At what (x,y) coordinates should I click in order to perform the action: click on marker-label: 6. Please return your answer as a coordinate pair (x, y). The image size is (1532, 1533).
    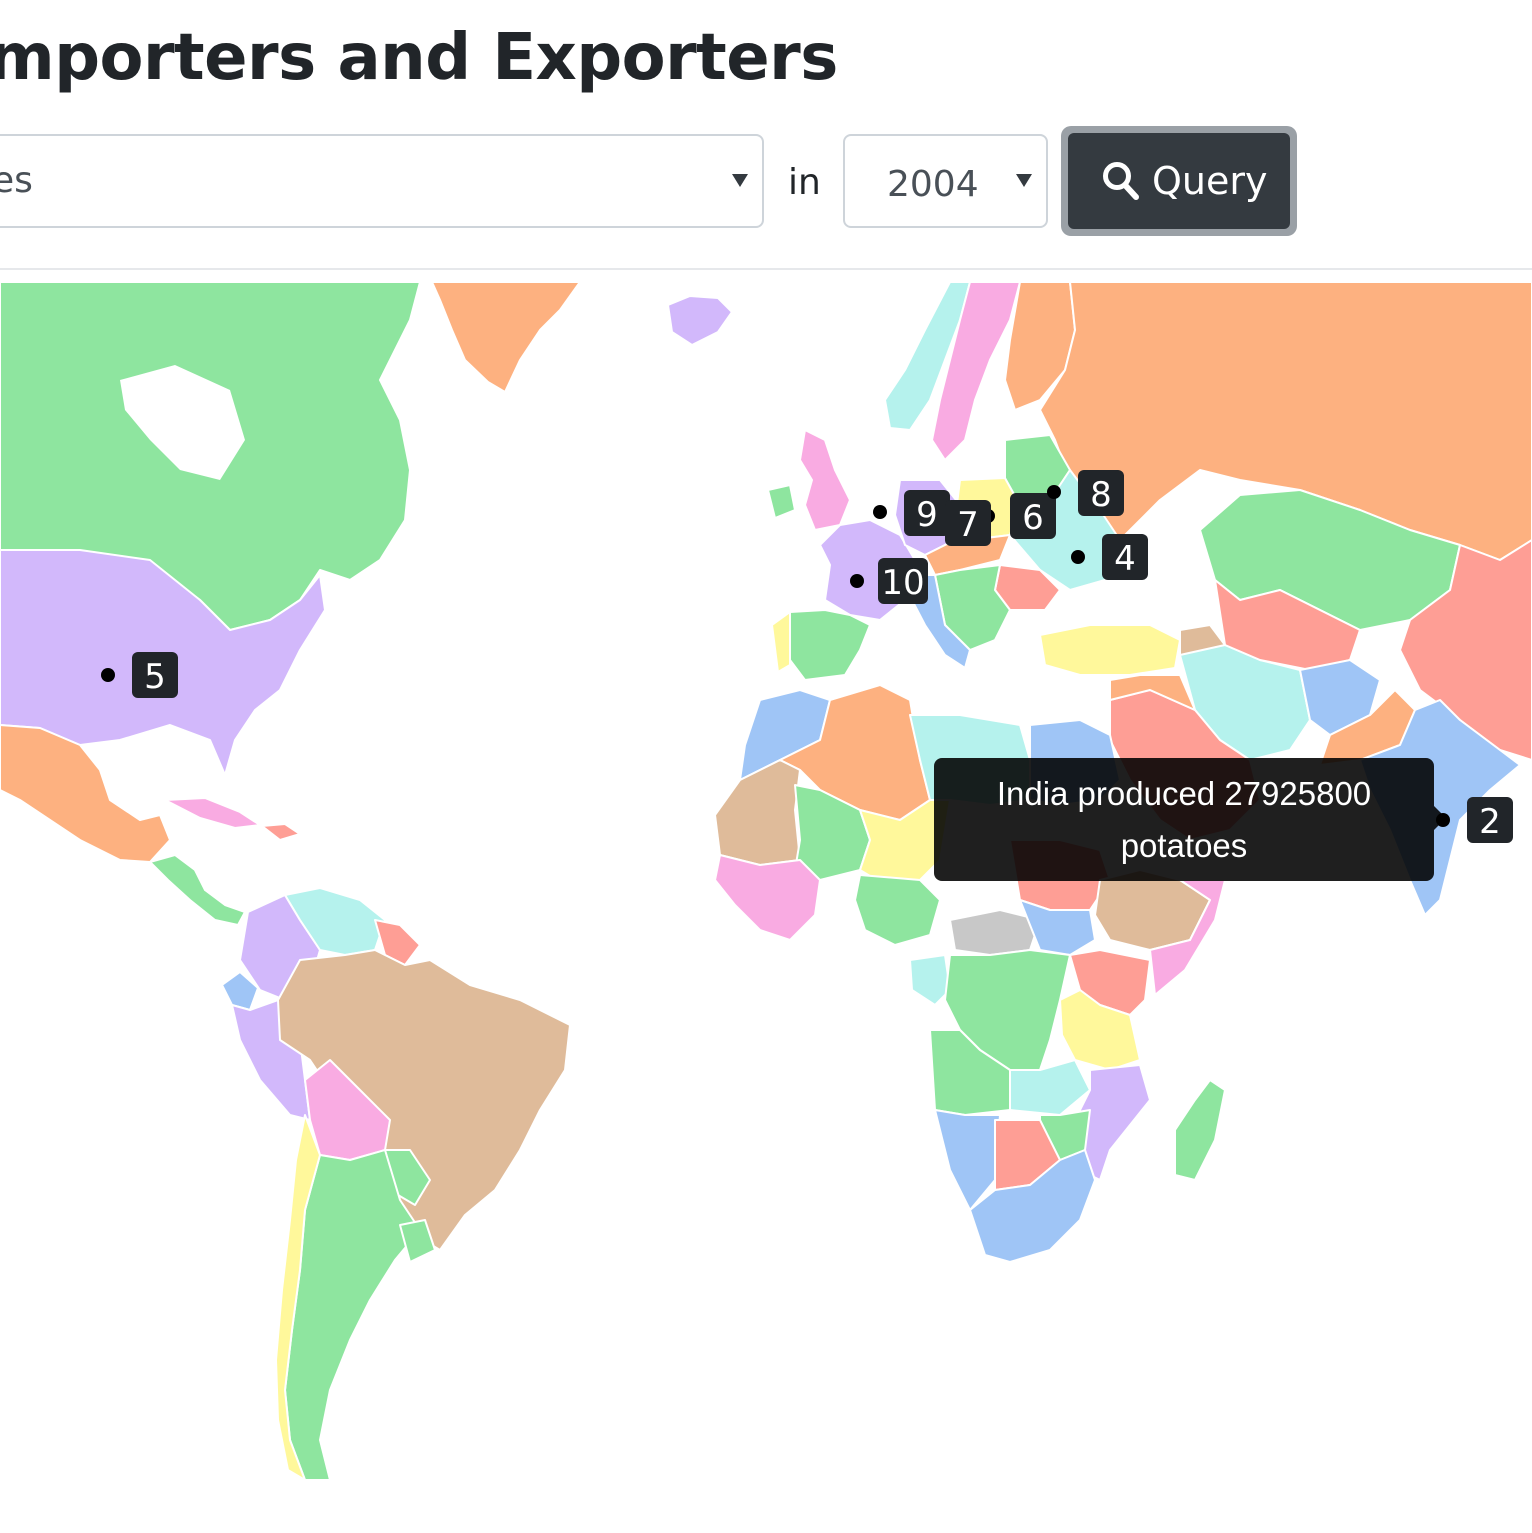
    Looking at the image, I should click on (1033, 518).